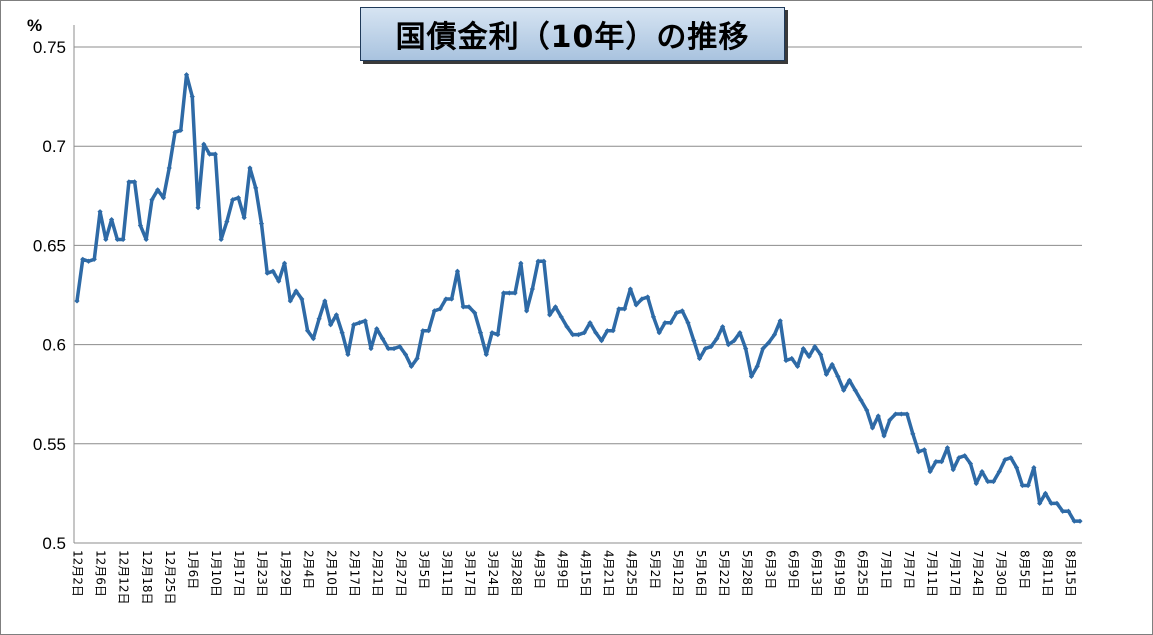  I want to click on y-tick-label: 0.55, so click(49, 444).